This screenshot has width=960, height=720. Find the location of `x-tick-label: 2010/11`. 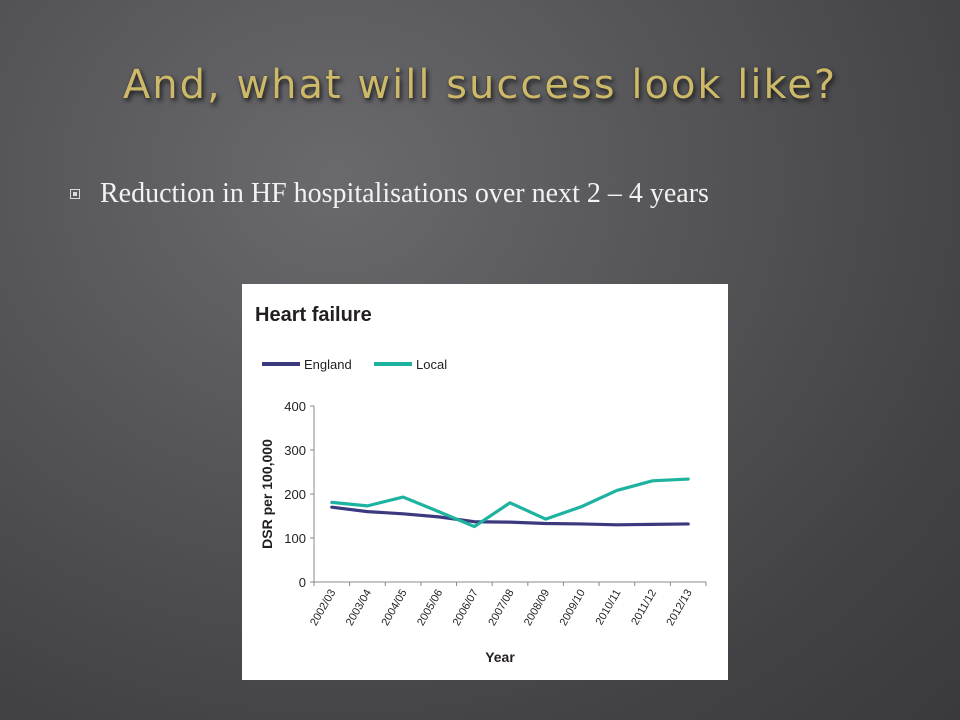

x-tick-label: 2010/11 is located at coordinates (609, 608).